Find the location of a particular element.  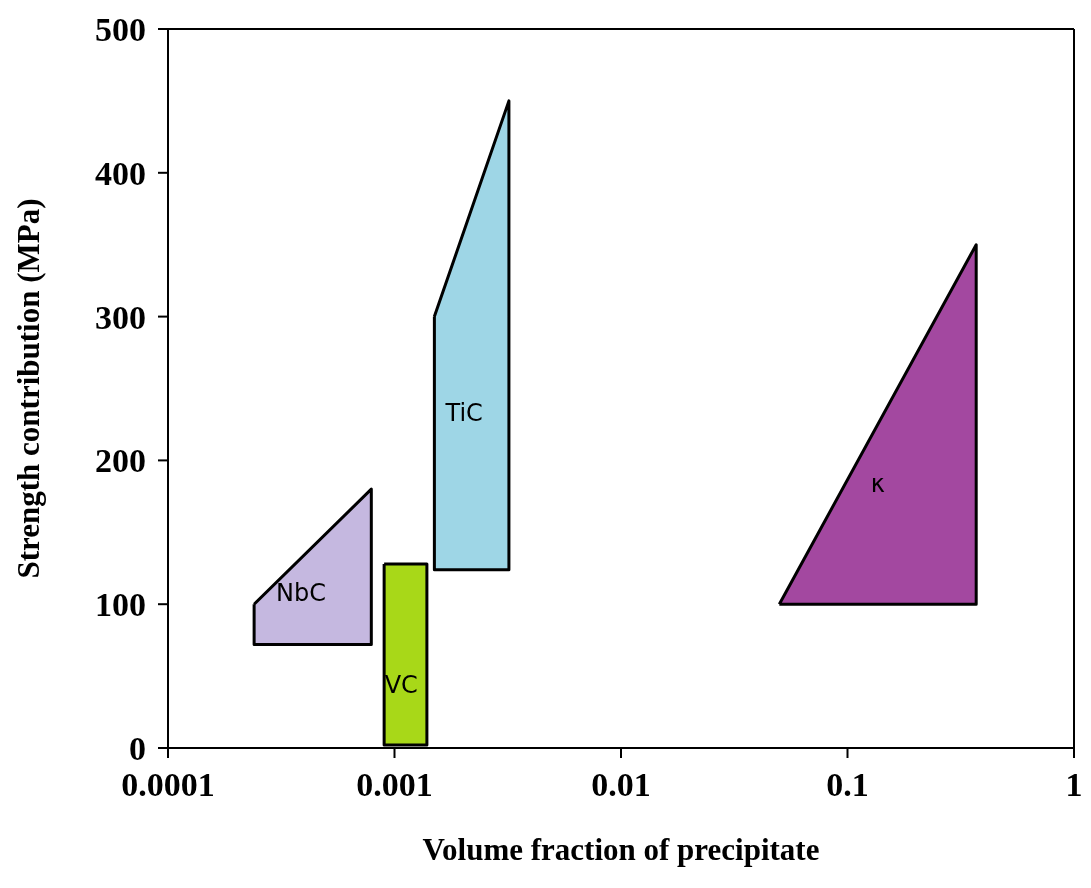

x-axis-title: Volume fraction of precipitate is located at coordinates (621, 849).